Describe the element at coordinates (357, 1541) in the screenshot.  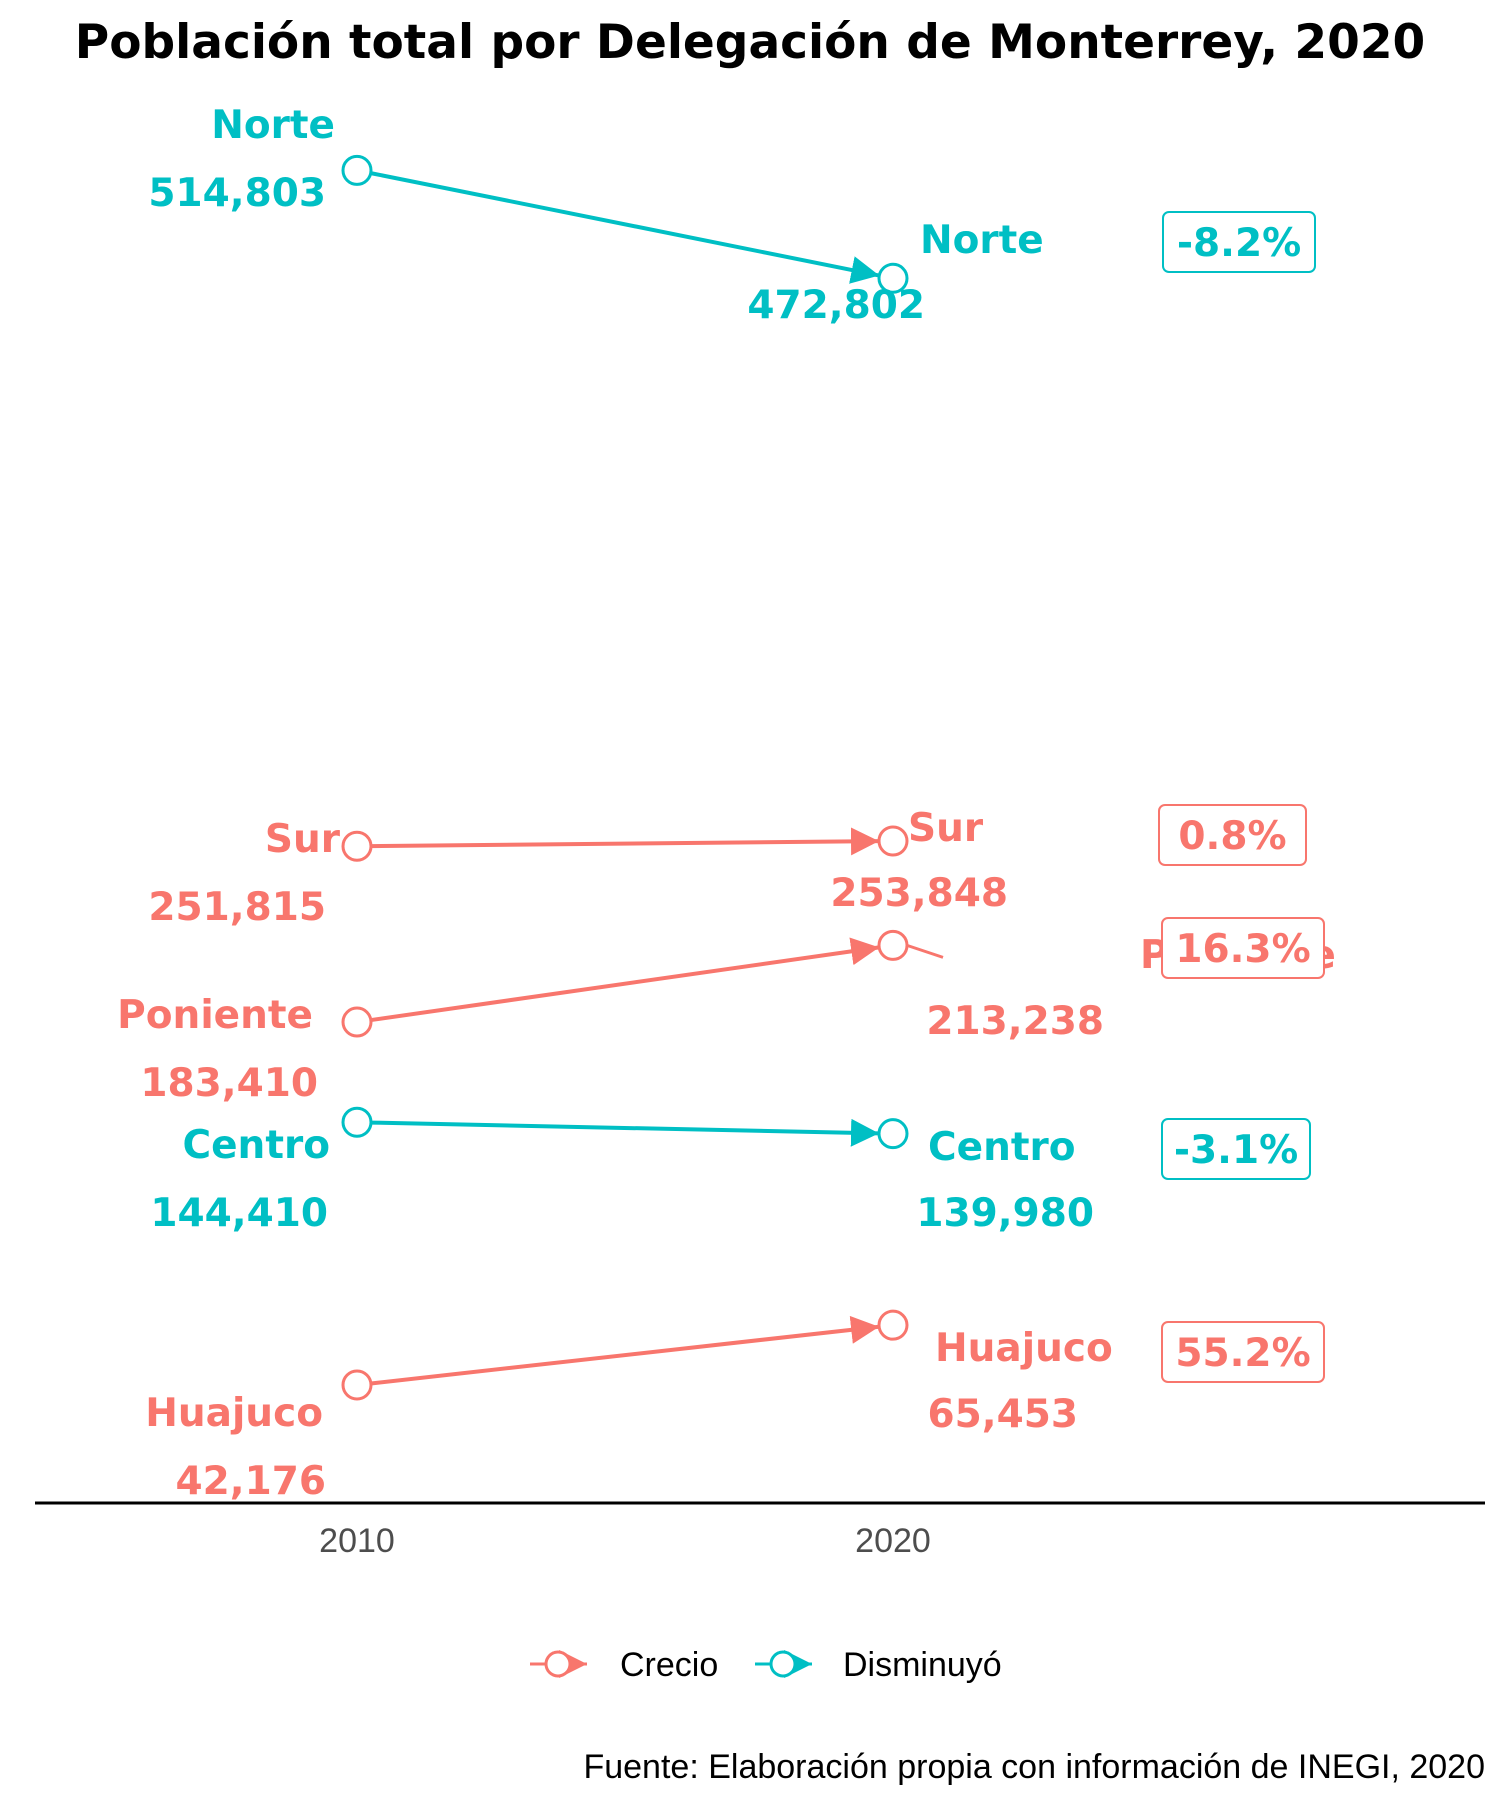
I see `x-tick-2010: 2010` at that location.